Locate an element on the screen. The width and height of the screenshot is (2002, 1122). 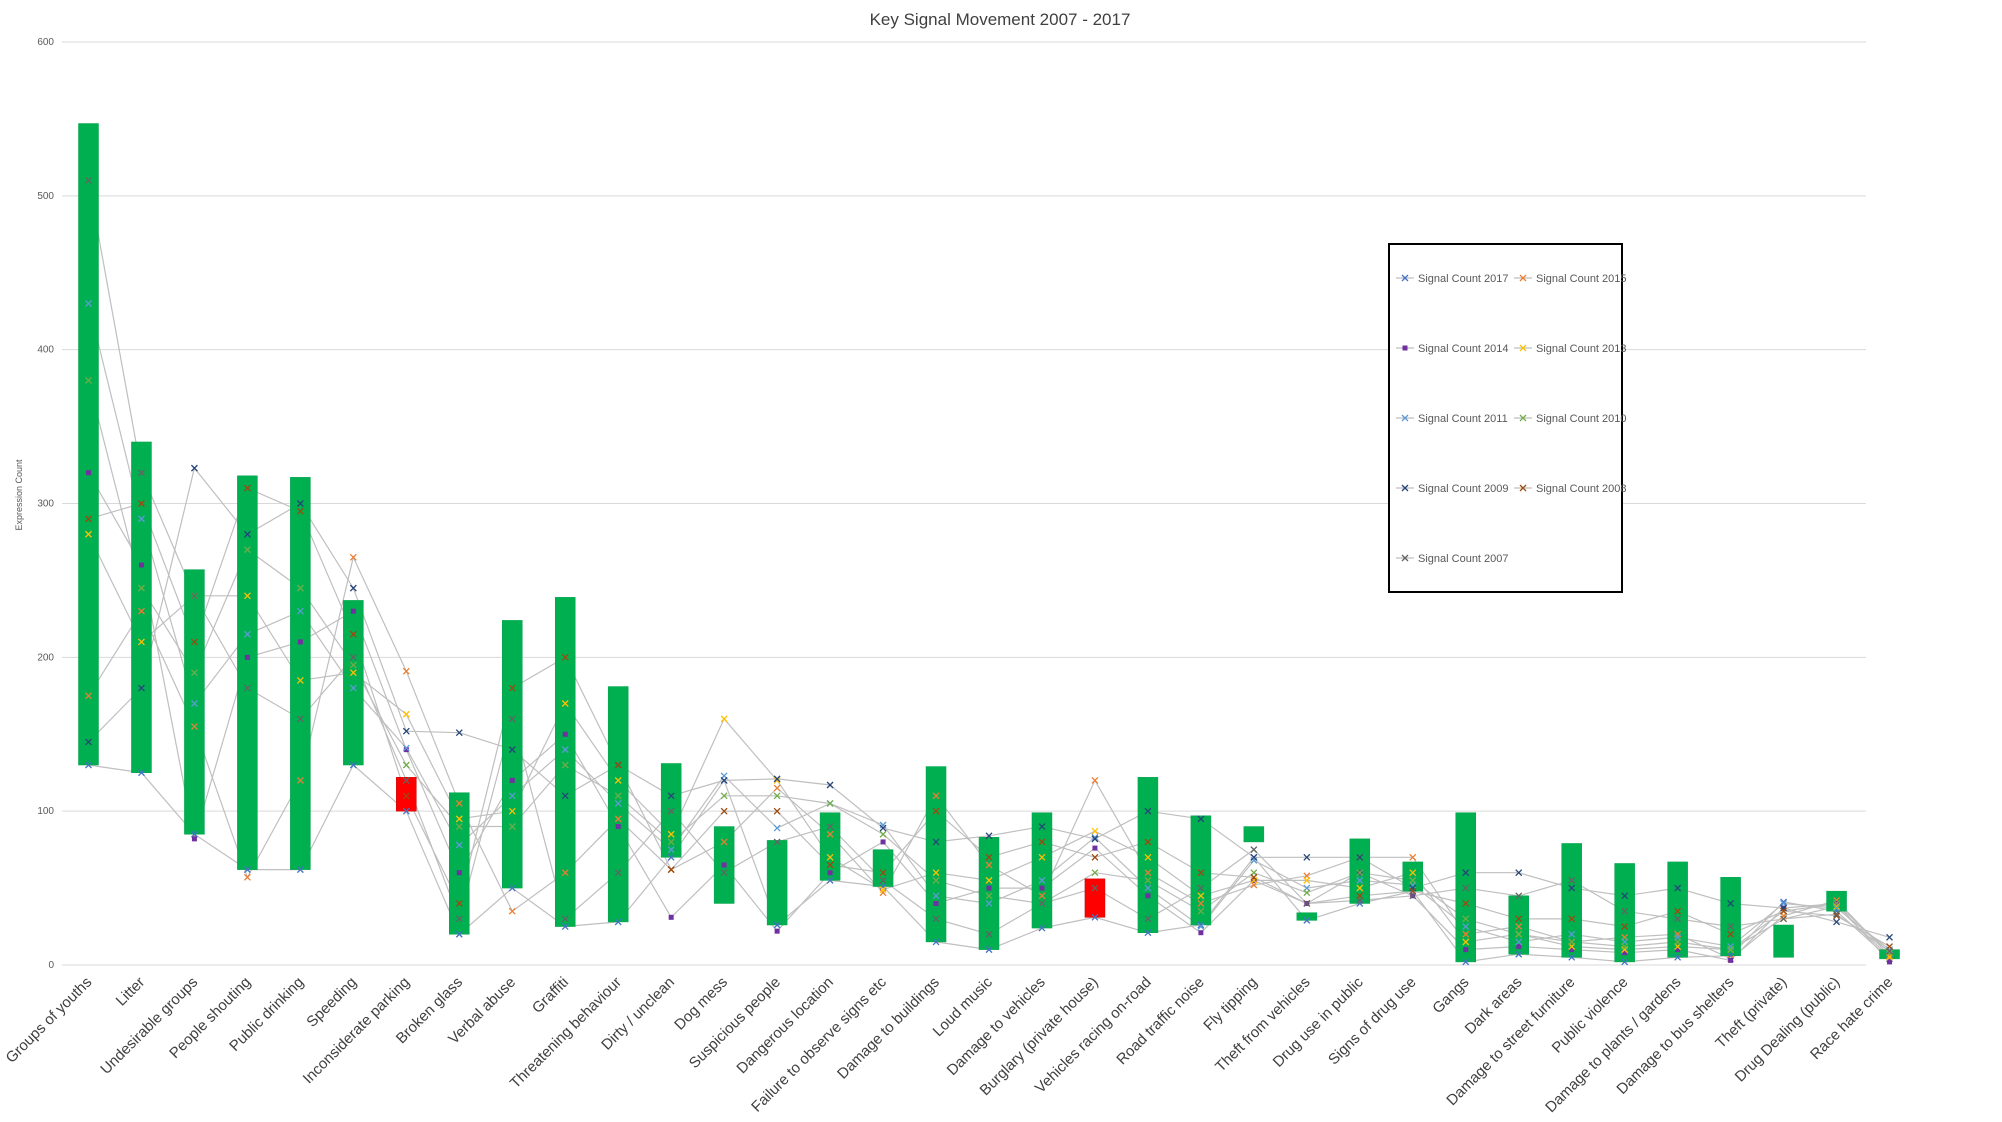
x-tick-label: Dangerous location is located at coordinates (784, 1025).